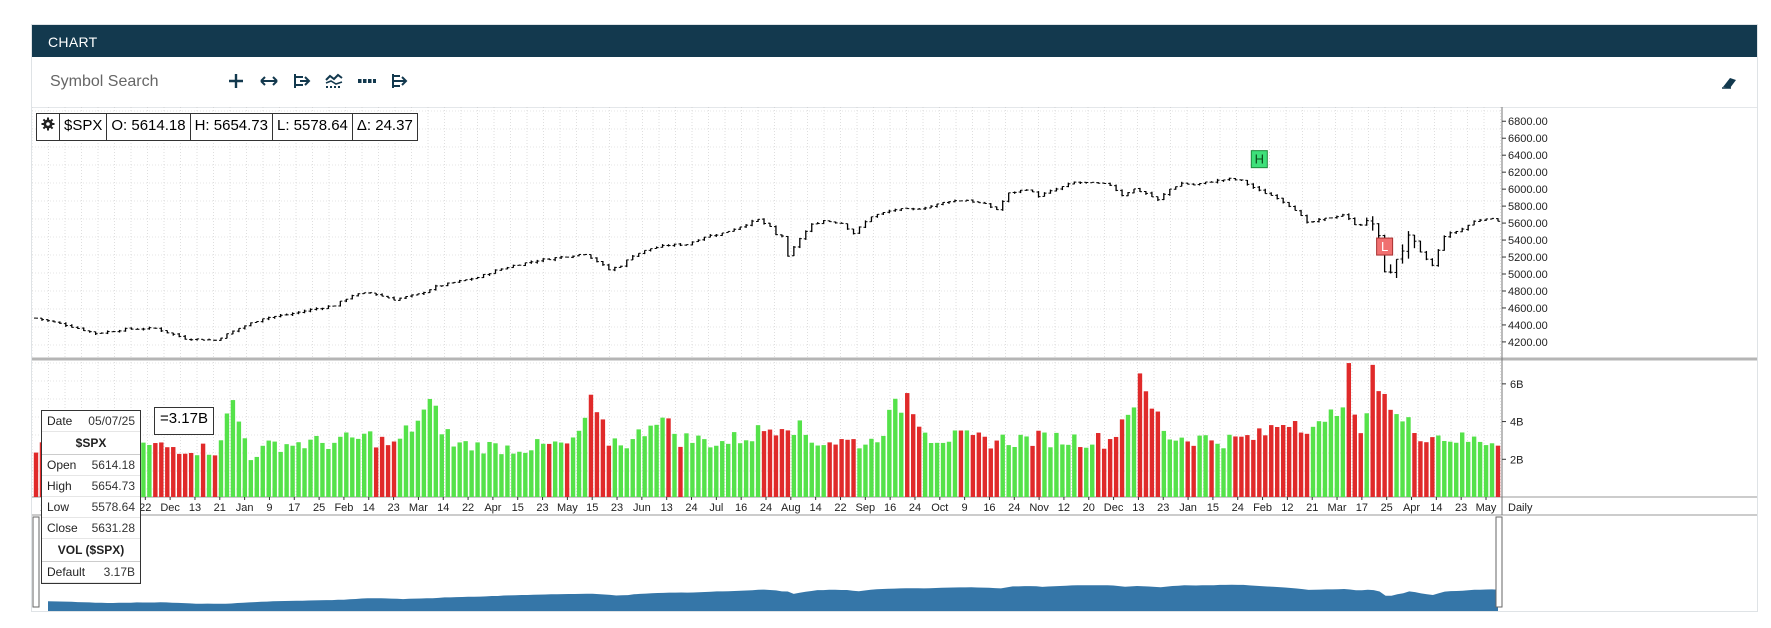 This screenshot has height=628, width=1771. I want to click on tooltip-open-row: Open 5614.18, so click(91, 465).